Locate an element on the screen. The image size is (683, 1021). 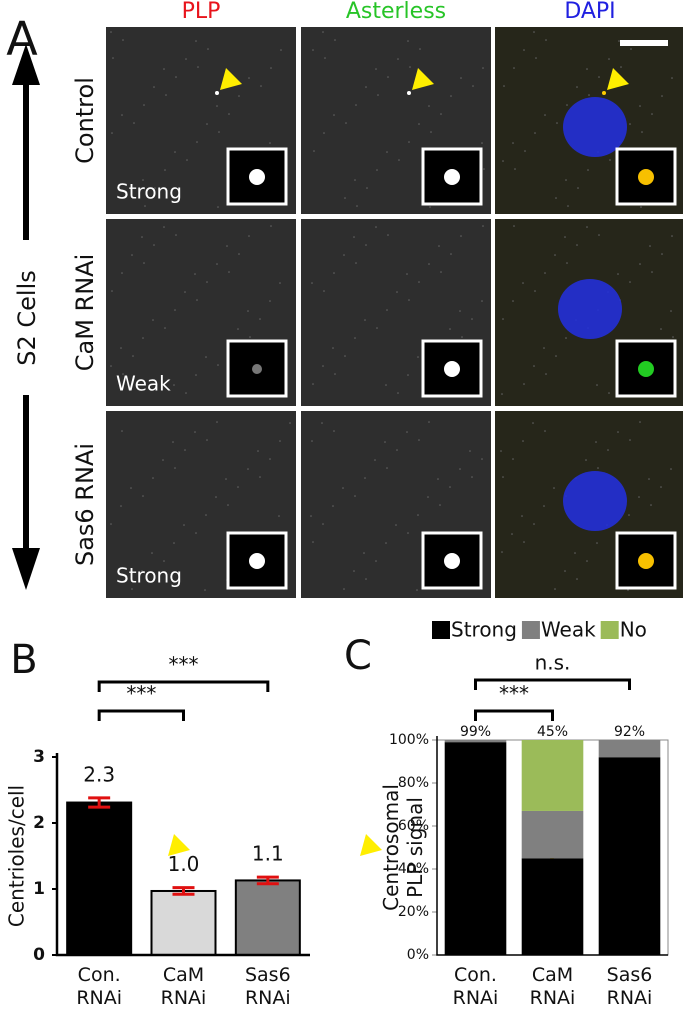
value-label: 1.0 is located at coordinates (184, 864).